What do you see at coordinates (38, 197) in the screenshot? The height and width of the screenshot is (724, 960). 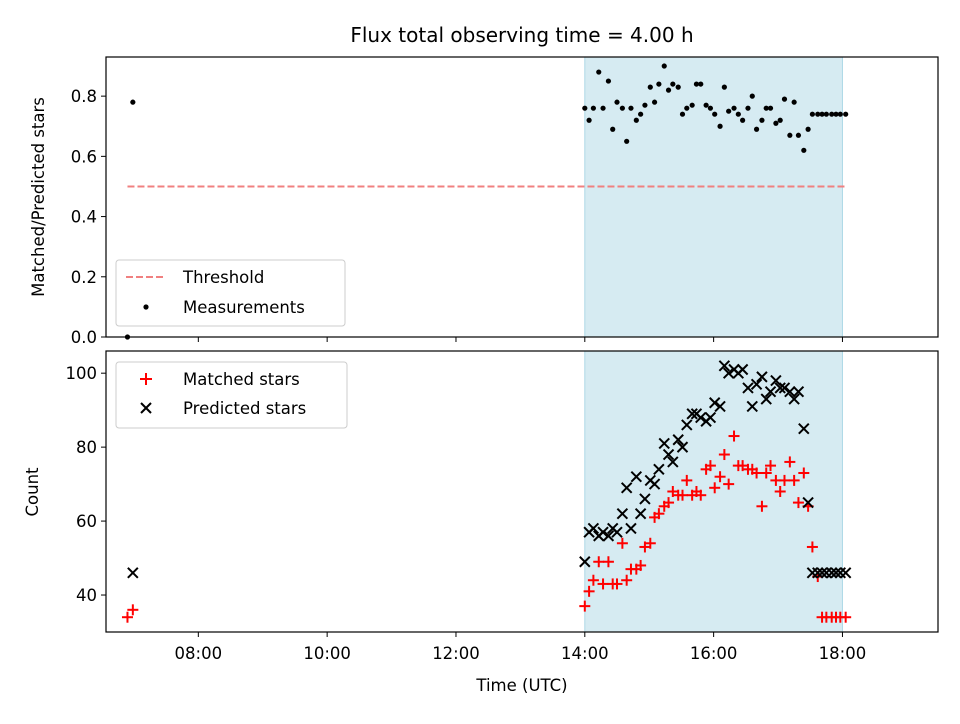 I see `top-y-axis-label: Matched/Predicted stars` at bounding box center [38, 197].